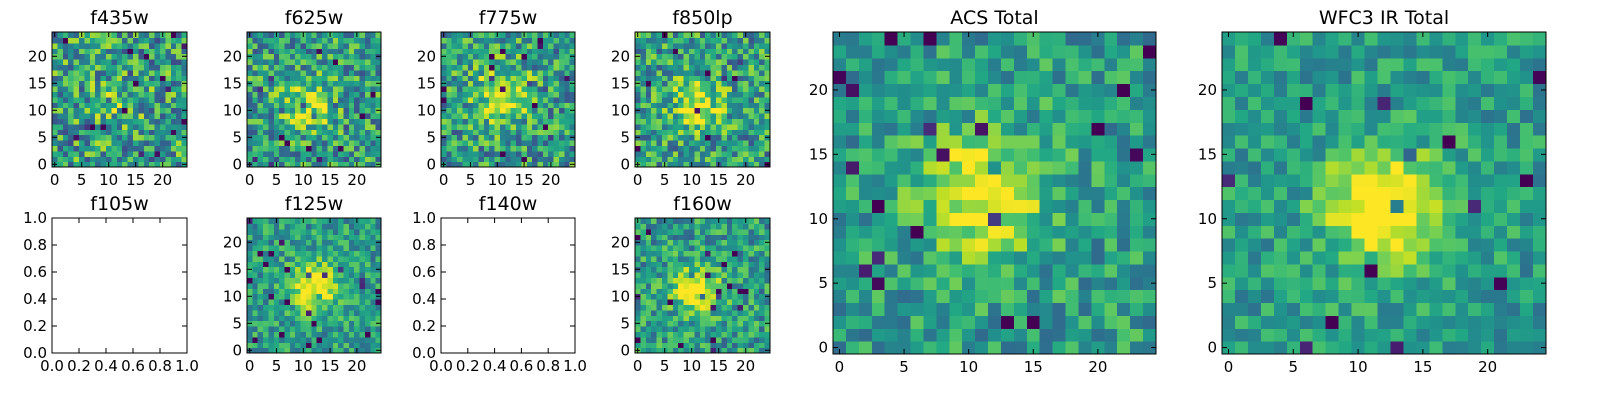  What do you see at coordinates (620, 56) in the screenshot?
I see `y-tick-label: 20` at bounding box center [620, 56].